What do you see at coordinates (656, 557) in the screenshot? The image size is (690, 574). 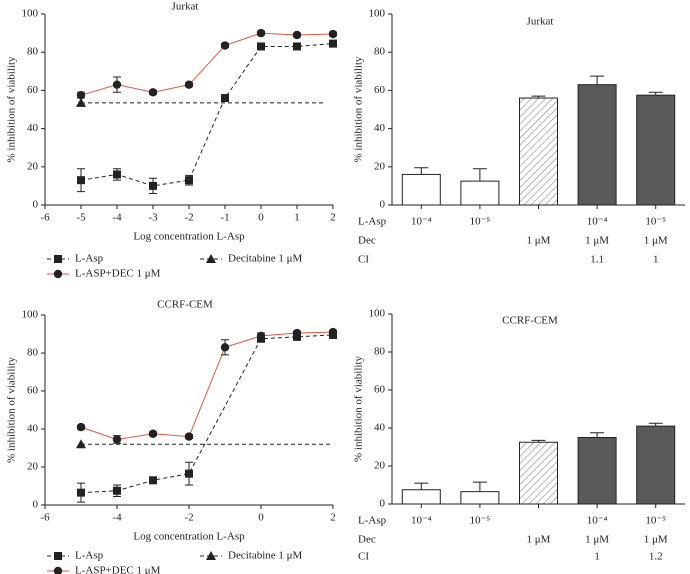 I see `table-cell: 1.2` at bounding box center [656, 557].